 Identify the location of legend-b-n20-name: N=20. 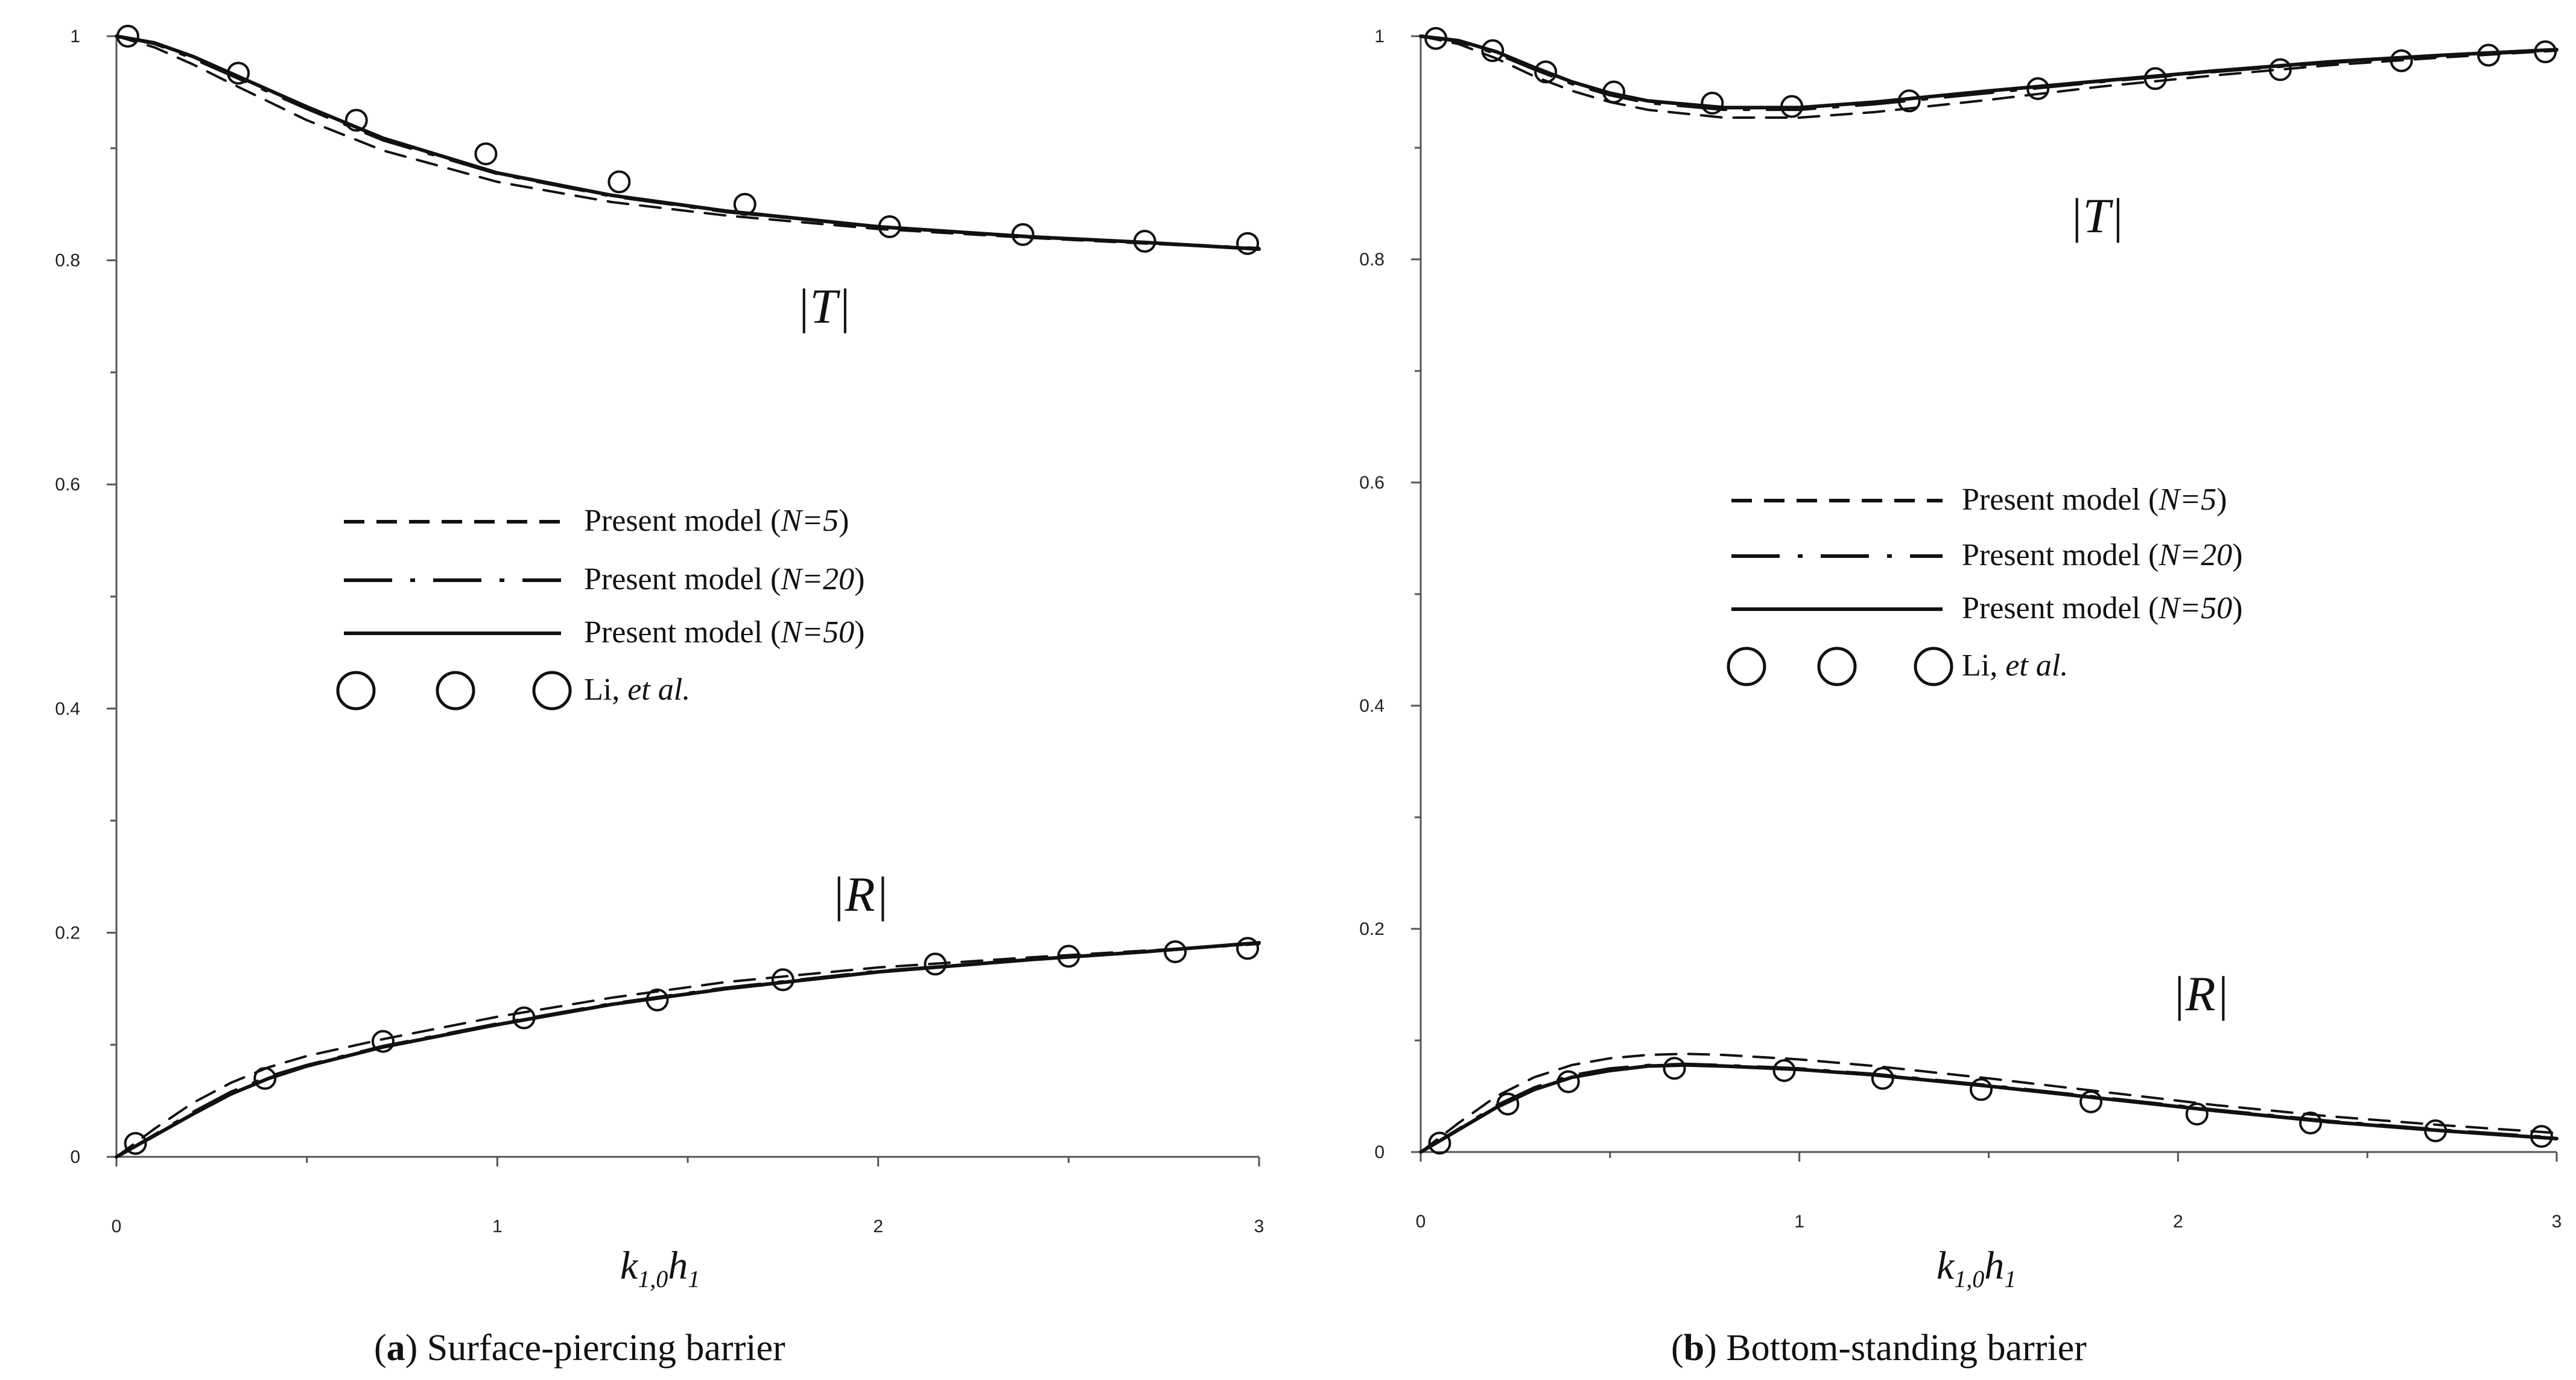
(2195, 555).